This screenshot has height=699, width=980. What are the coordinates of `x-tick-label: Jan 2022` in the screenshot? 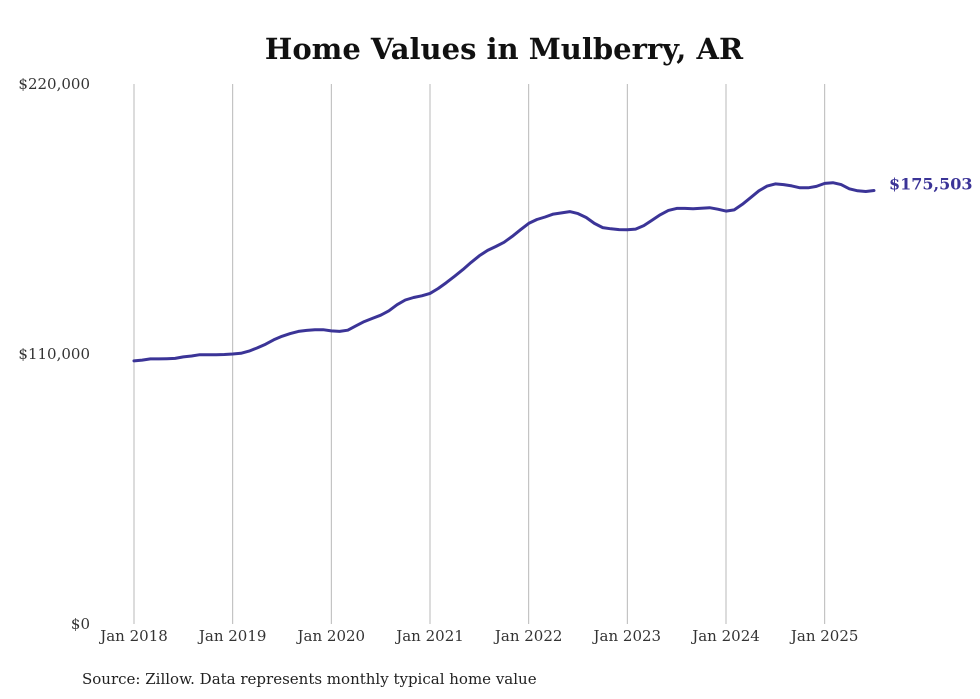 It's located at (528, 636).